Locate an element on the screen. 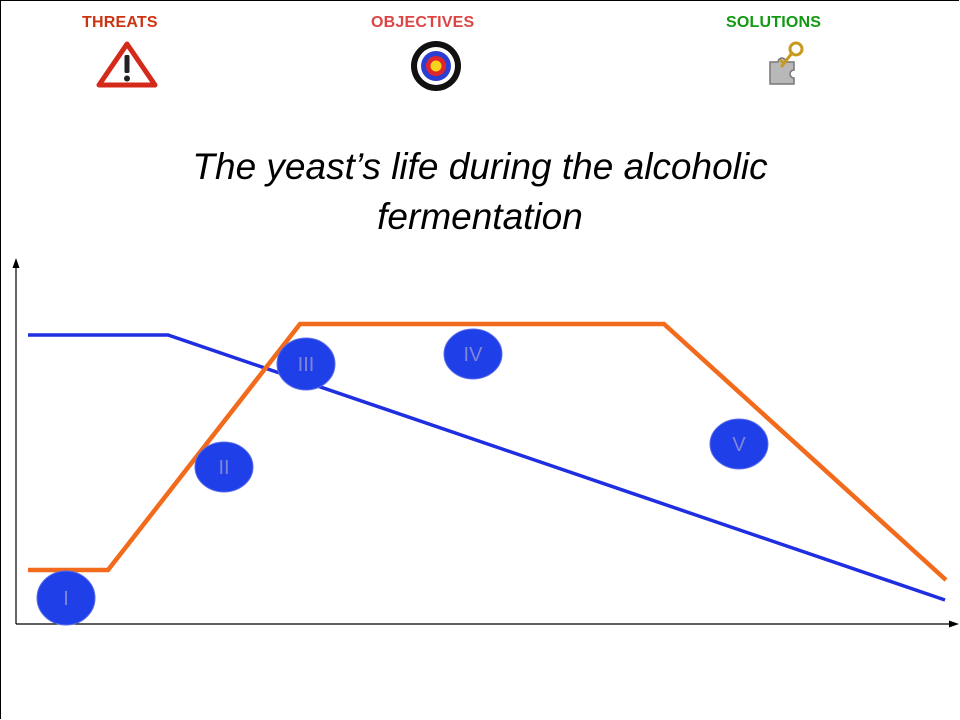  target-icon is located at coordinates (436, 66).